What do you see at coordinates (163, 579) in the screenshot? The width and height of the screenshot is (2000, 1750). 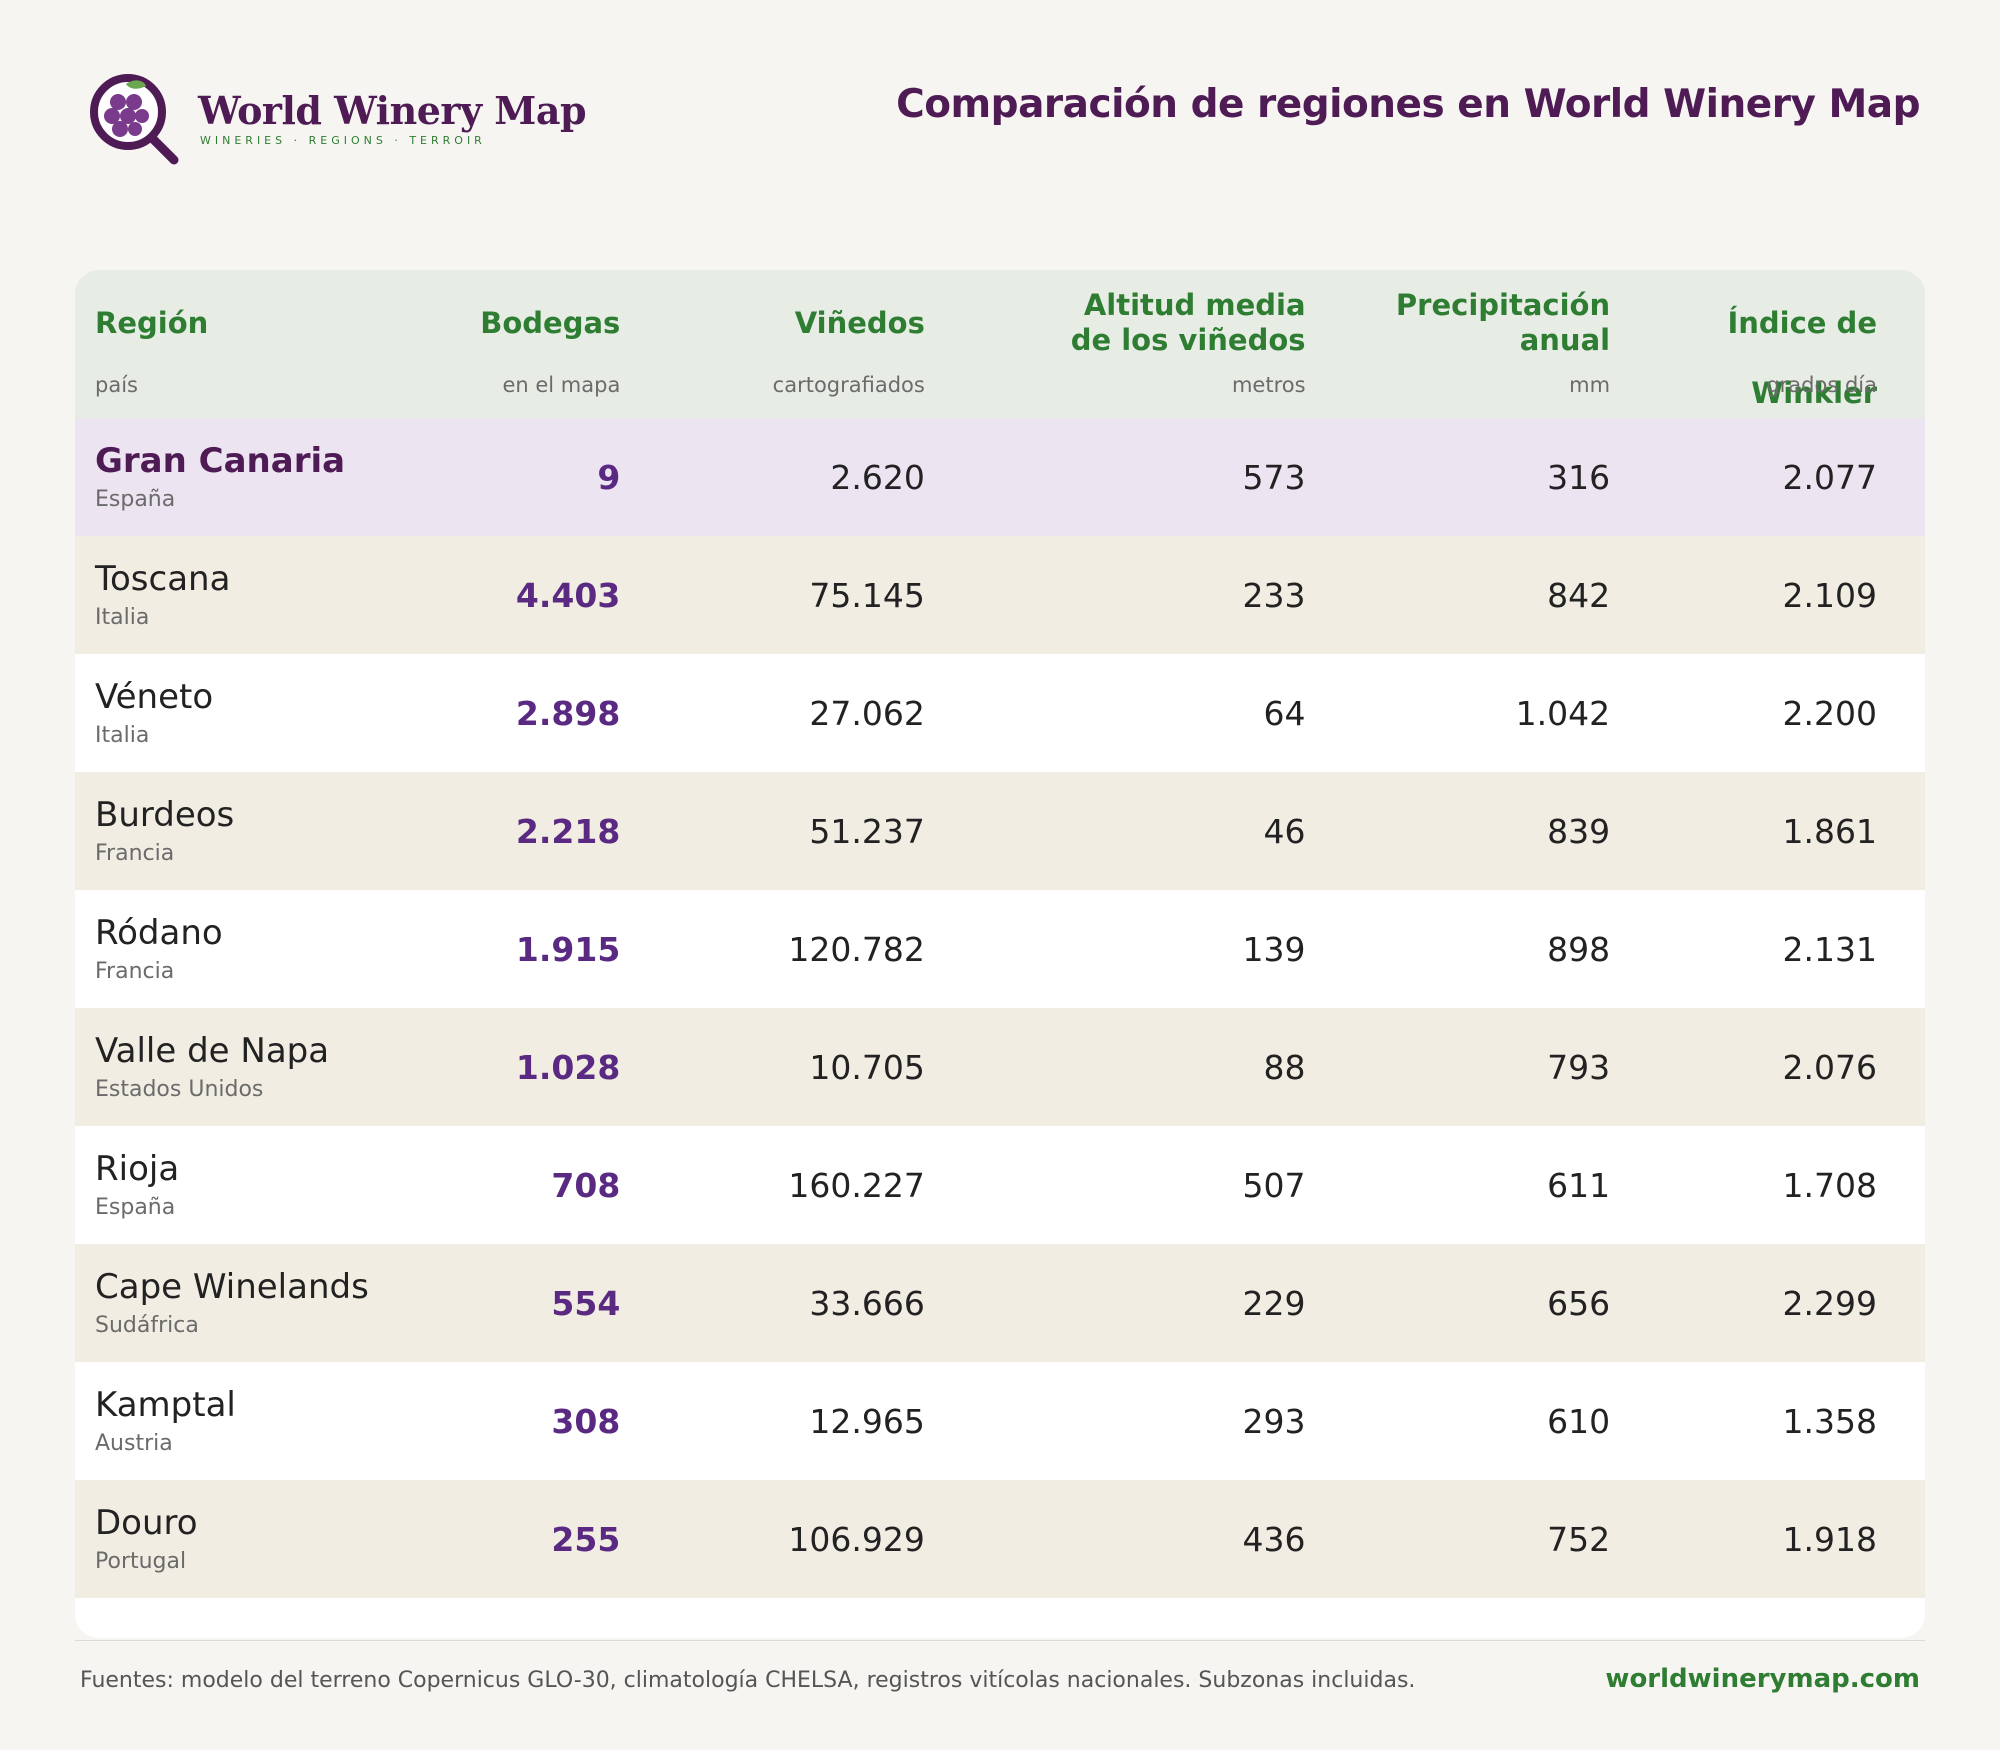 I see `region-name: Toscana` at bounding box center [163, 579].